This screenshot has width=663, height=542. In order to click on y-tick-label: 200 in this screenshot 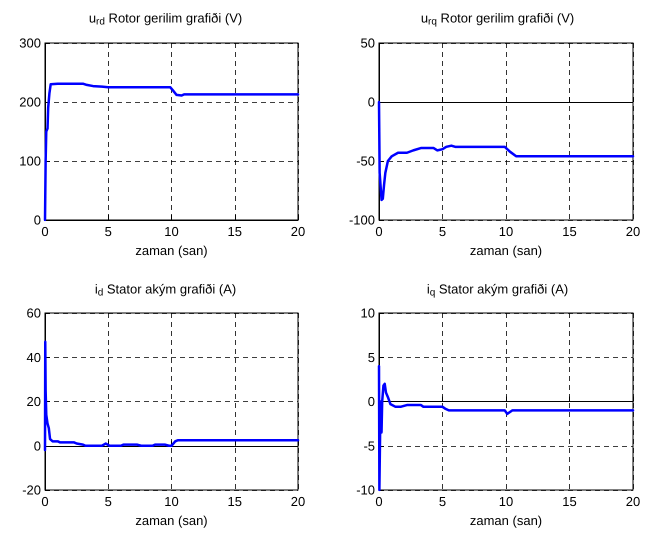, I will do `click(30, 102)`.